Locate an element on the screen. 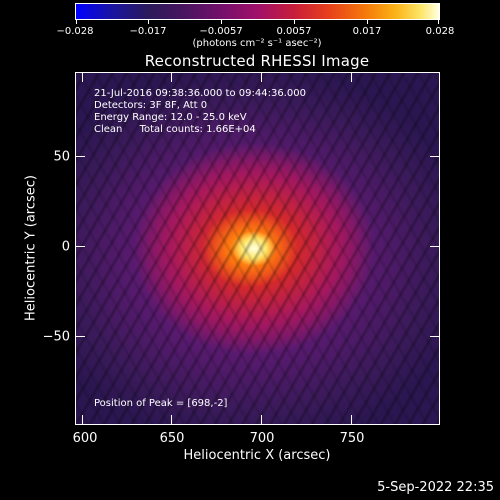  x-tick-label: 700 is located at coordinates (262, 438).